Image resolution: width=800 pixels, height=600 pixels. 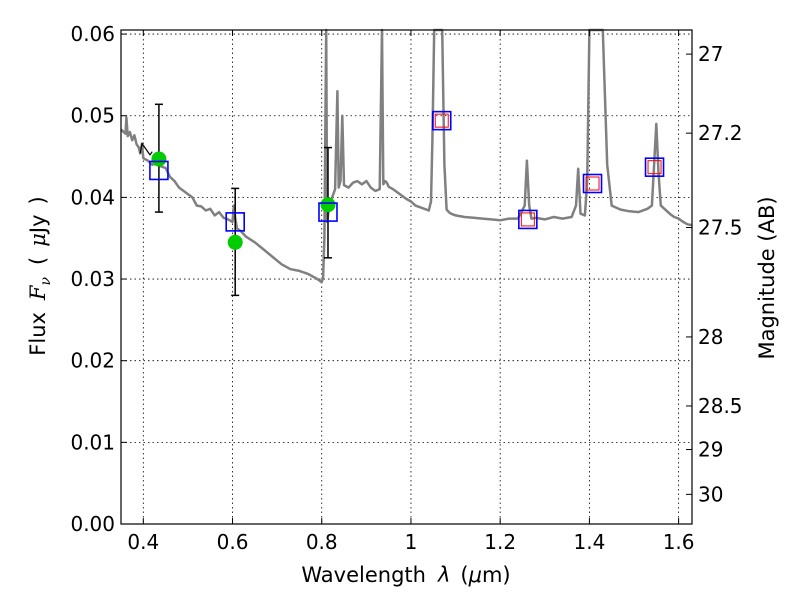 What do you see at coordinates (92, 524) in the screenshot?
I see `y-tick-label: 0.00` at bounding box center [92, 524].